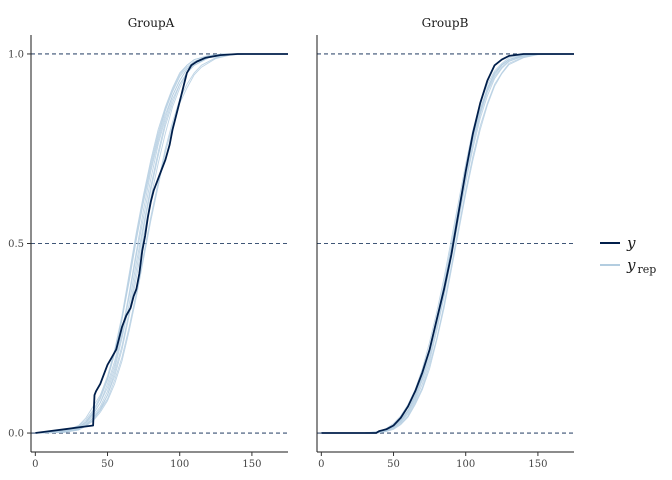 Image resolution: width=672 pixels, height=480 pixels. Describe the element at coordinates (537, 464) in the screenshot. I see `x-tick-label-groupb-150: 150` at that location.